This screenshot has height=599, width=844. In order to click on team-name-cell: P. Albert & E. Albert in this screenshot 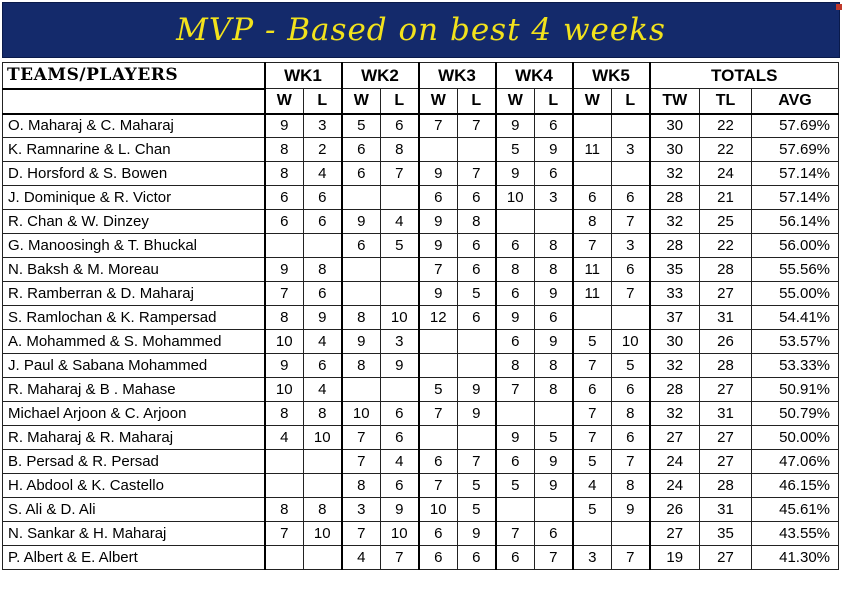, I will do `click(133, 557)`.